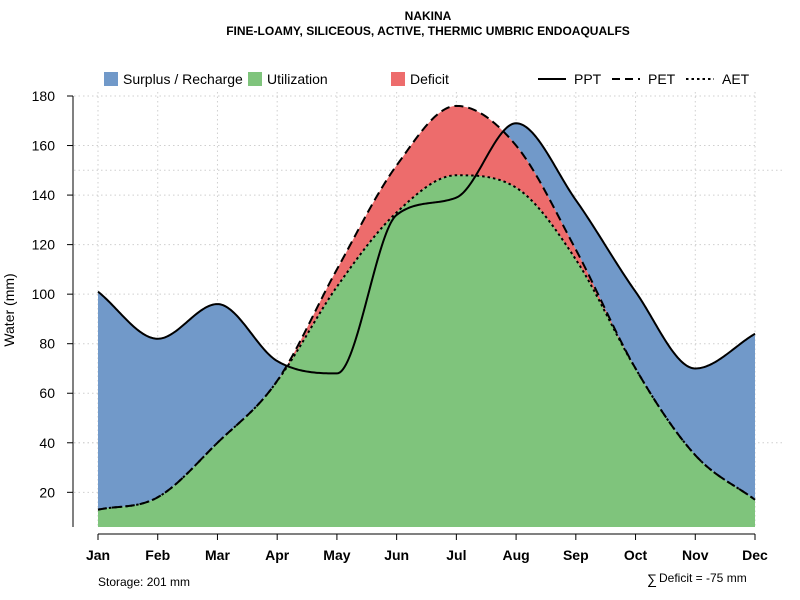 The image size is (800, 600). Describe the element at coordinates (111, 79) in the screenshot. I see `legend-swatch-surplus-recharge` at that location.